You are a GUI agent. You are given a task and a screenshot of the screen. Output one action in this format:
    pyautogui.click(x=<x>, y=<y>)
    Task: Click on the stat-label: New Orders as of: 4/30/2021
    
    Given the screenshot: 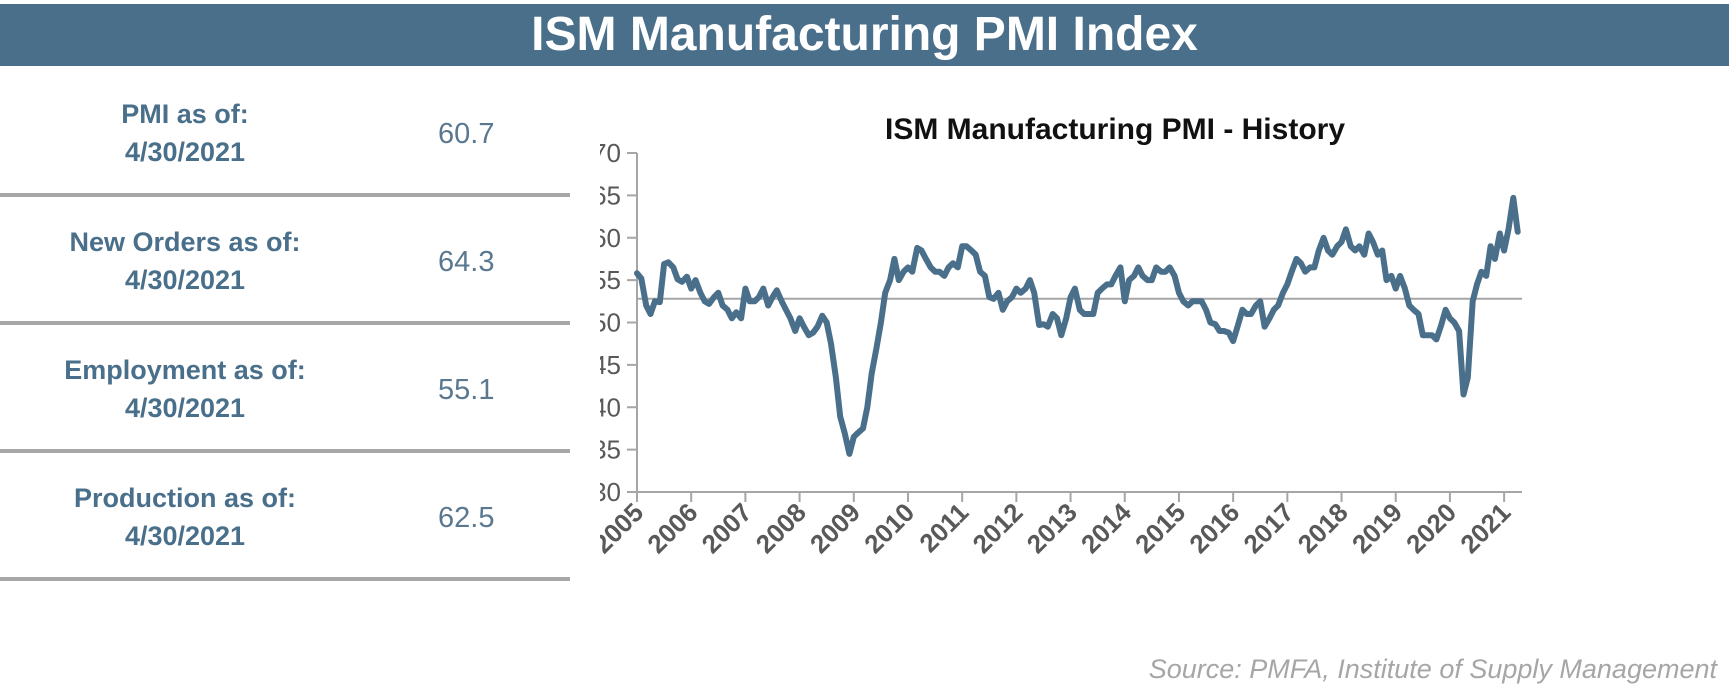 What is the action you would take?
    pyautogui.click(x=185, y=261)
    